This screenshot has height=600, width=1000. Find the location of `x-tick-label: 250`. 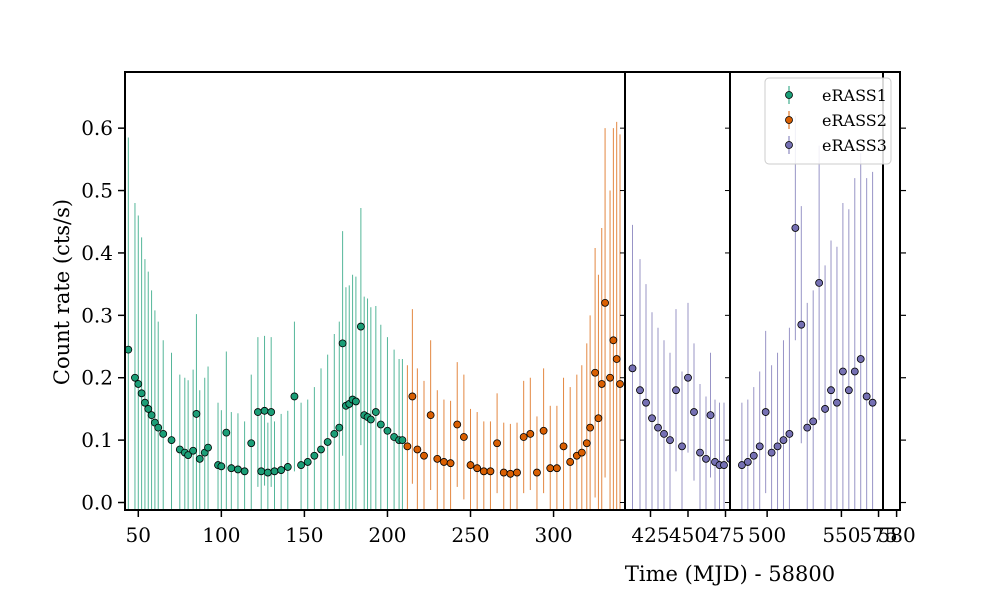

x-tick-label: 250 is located at coordinates (470, 535).